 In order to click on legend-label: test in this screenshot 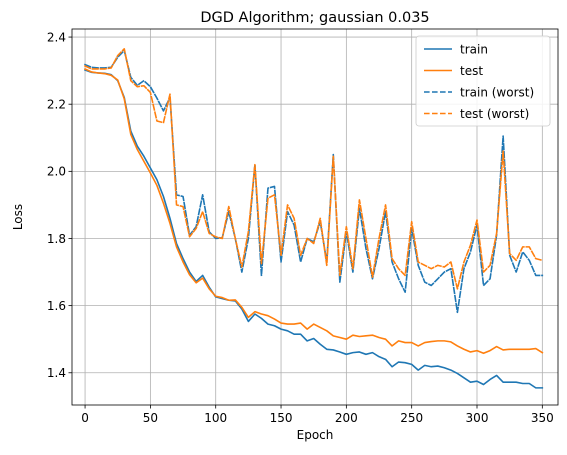, I will do `click(471, 71)`.